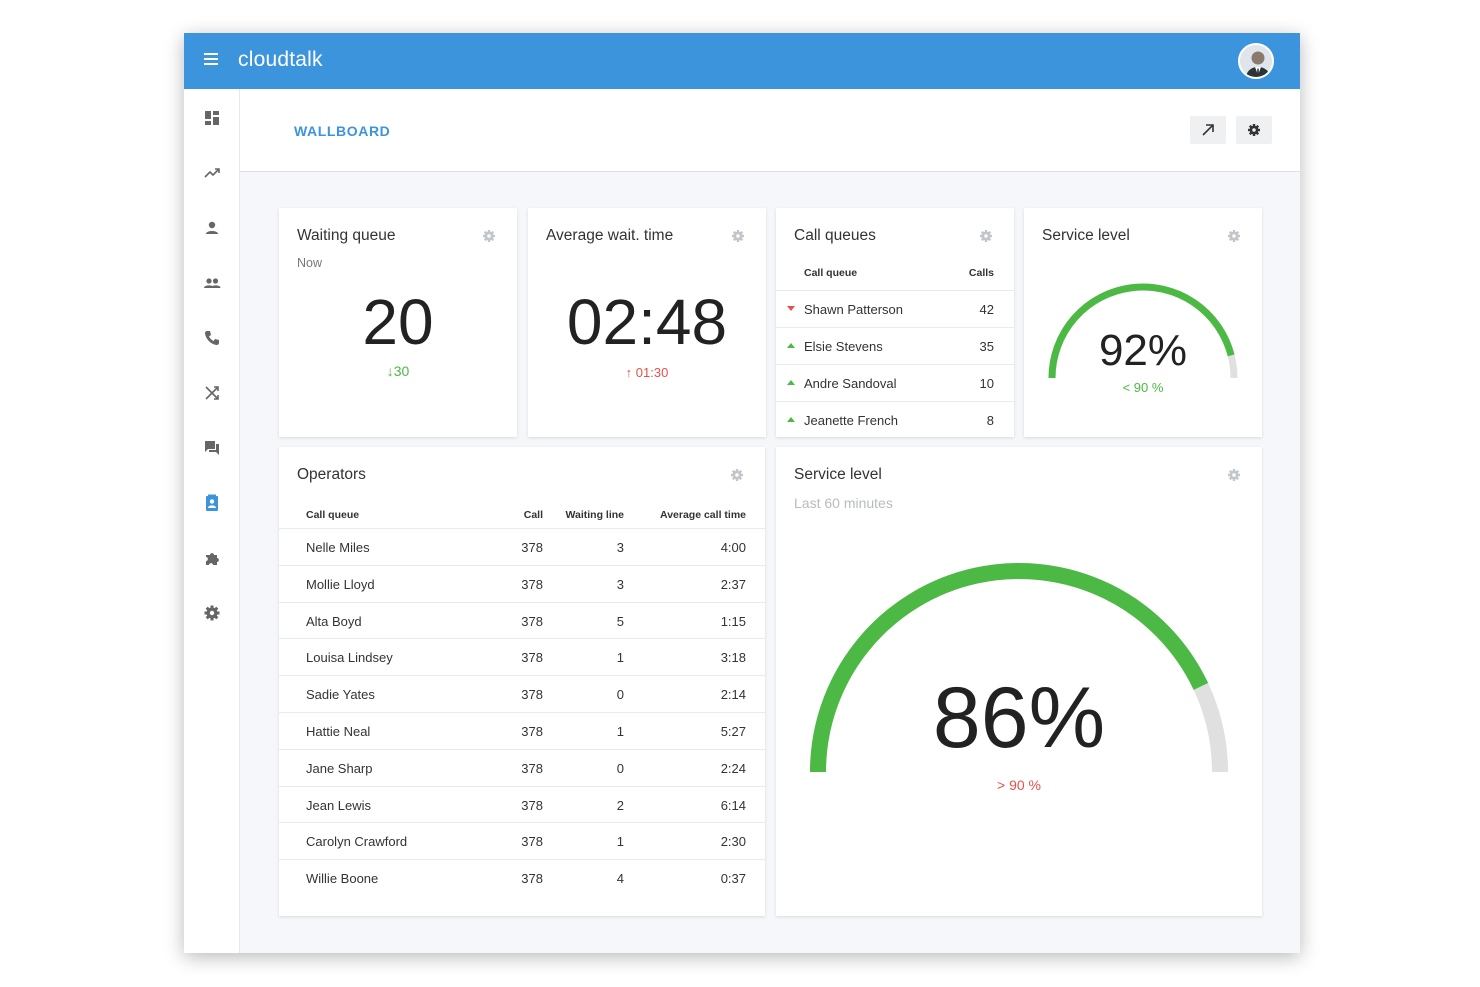 This screenshot has height=987, width=1480. Describe the element at coordinates (212, 118) in the screenshot. I see `dashboard-icon` at that location.